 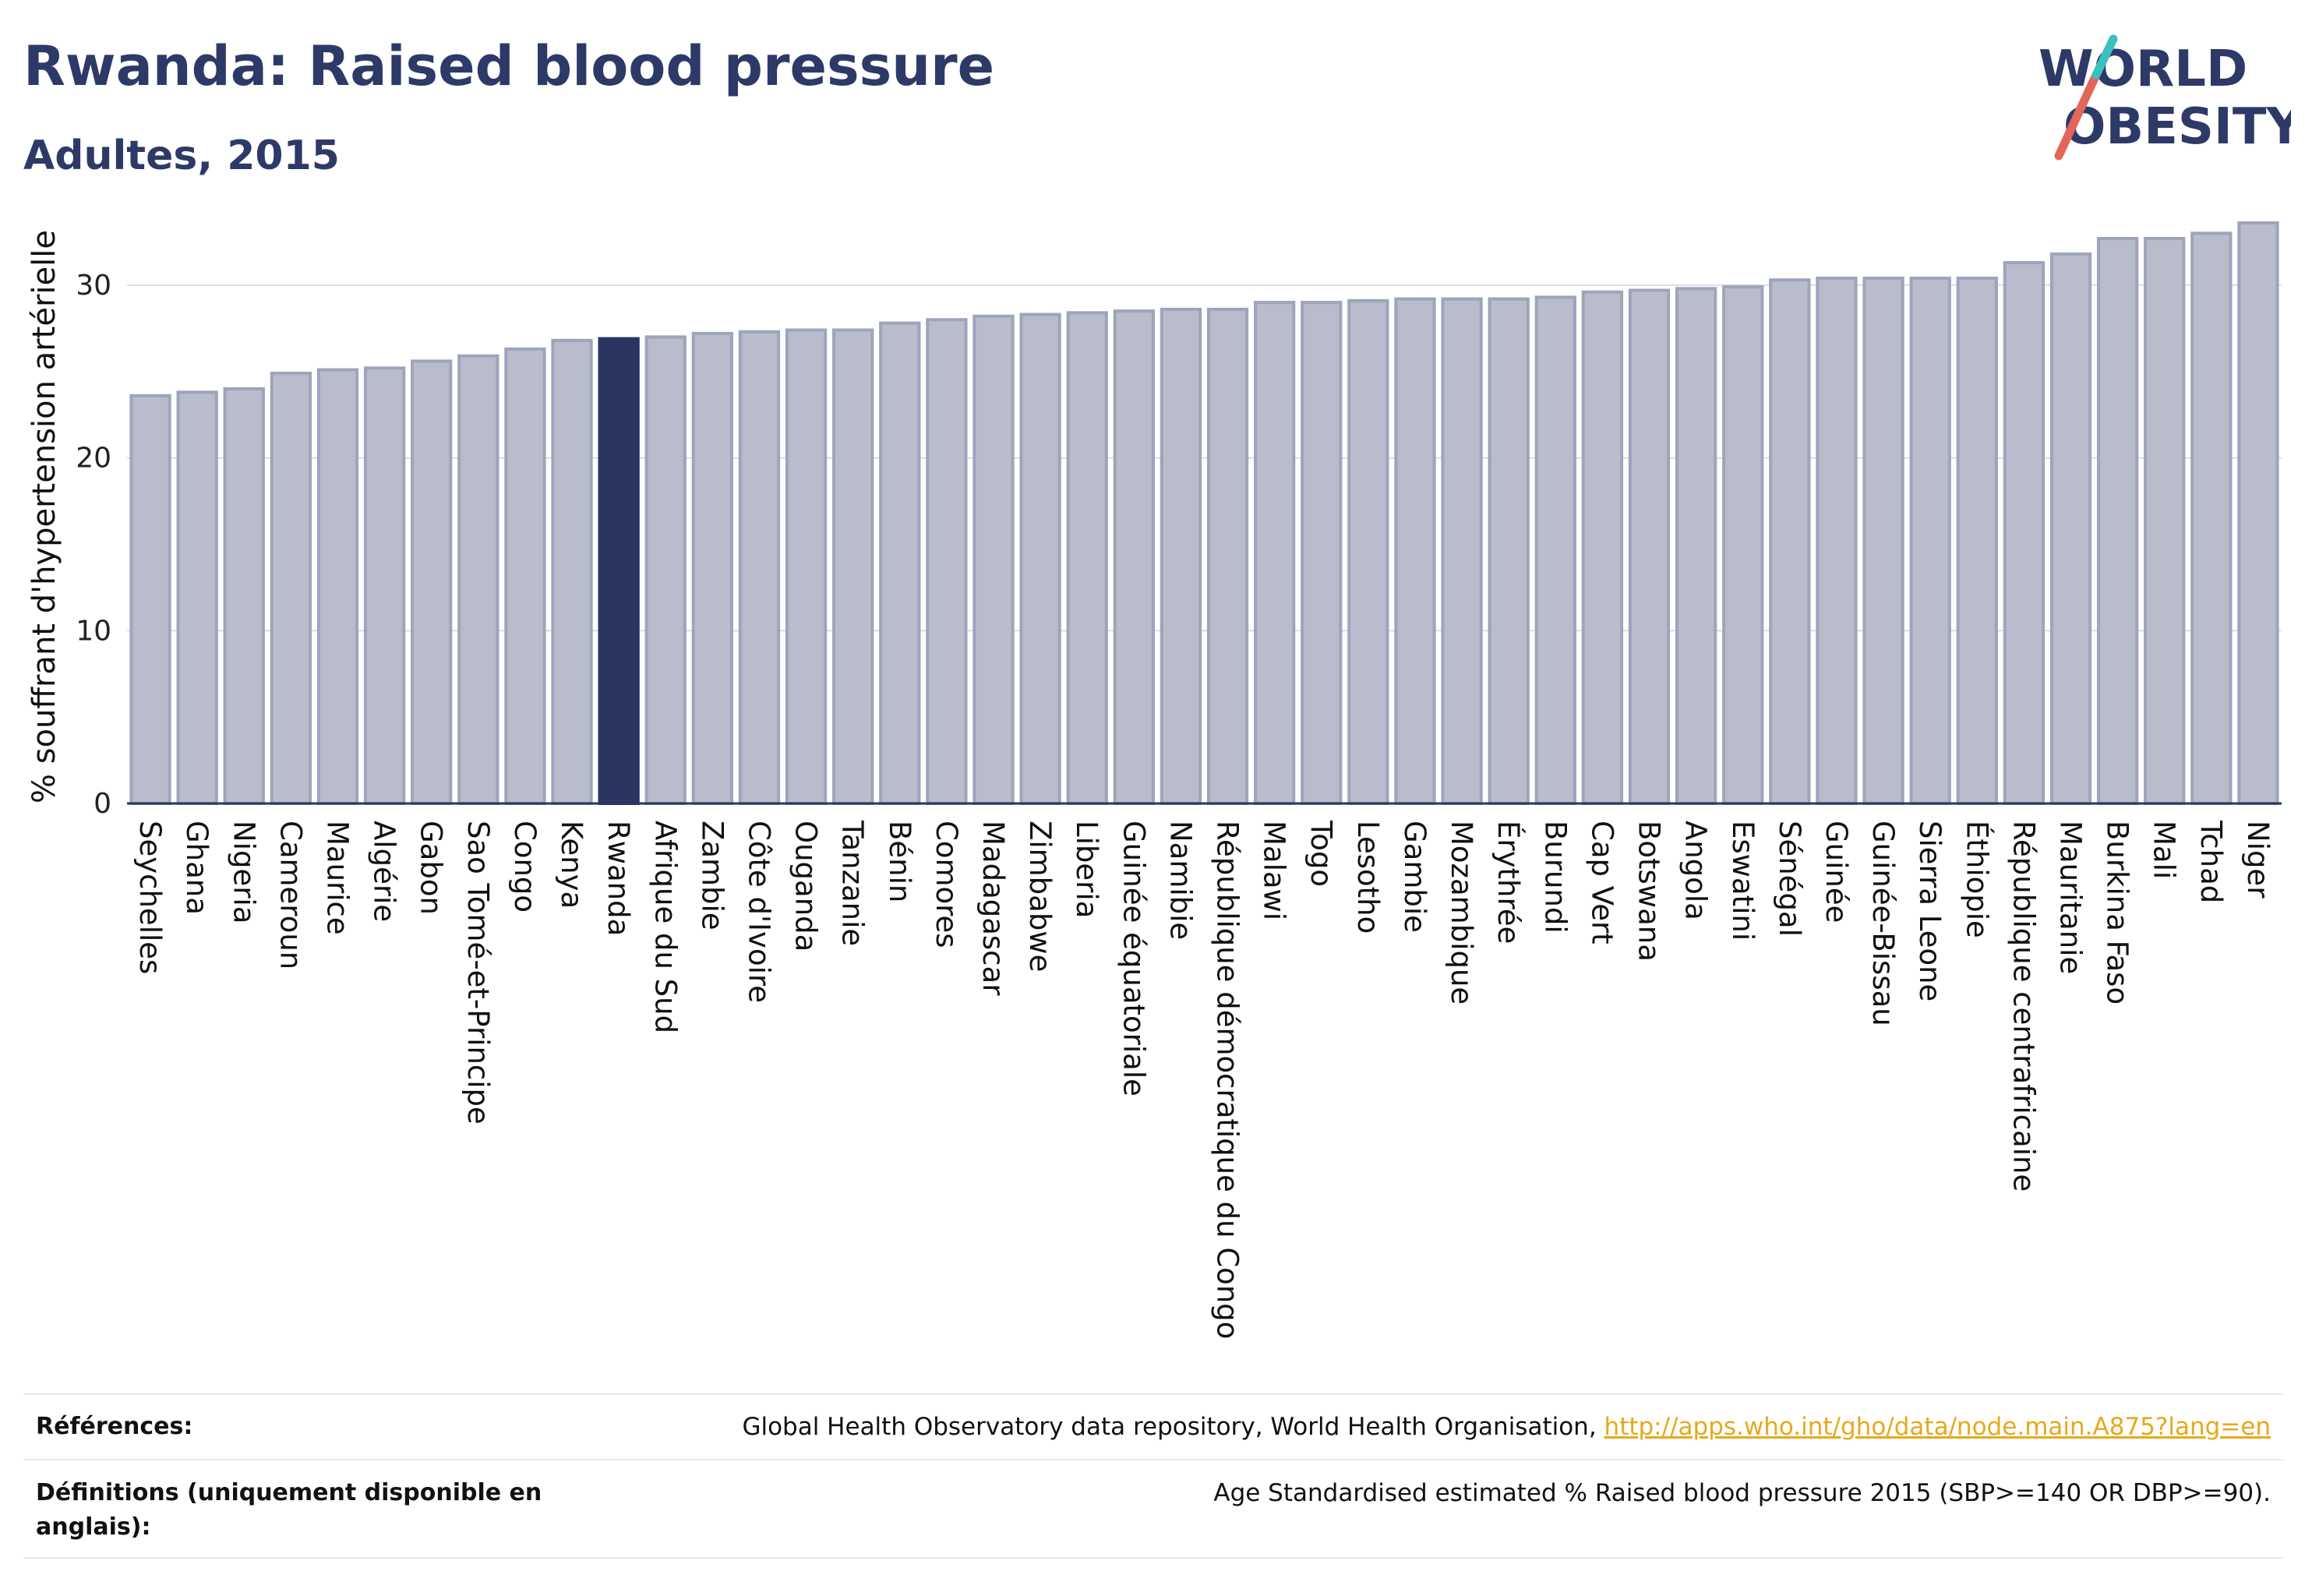 What do you see at coordinates (665, 927) in the screenshot?
I see `x-tick-label: Afrique du Sud` at bounding box center [665, 927].